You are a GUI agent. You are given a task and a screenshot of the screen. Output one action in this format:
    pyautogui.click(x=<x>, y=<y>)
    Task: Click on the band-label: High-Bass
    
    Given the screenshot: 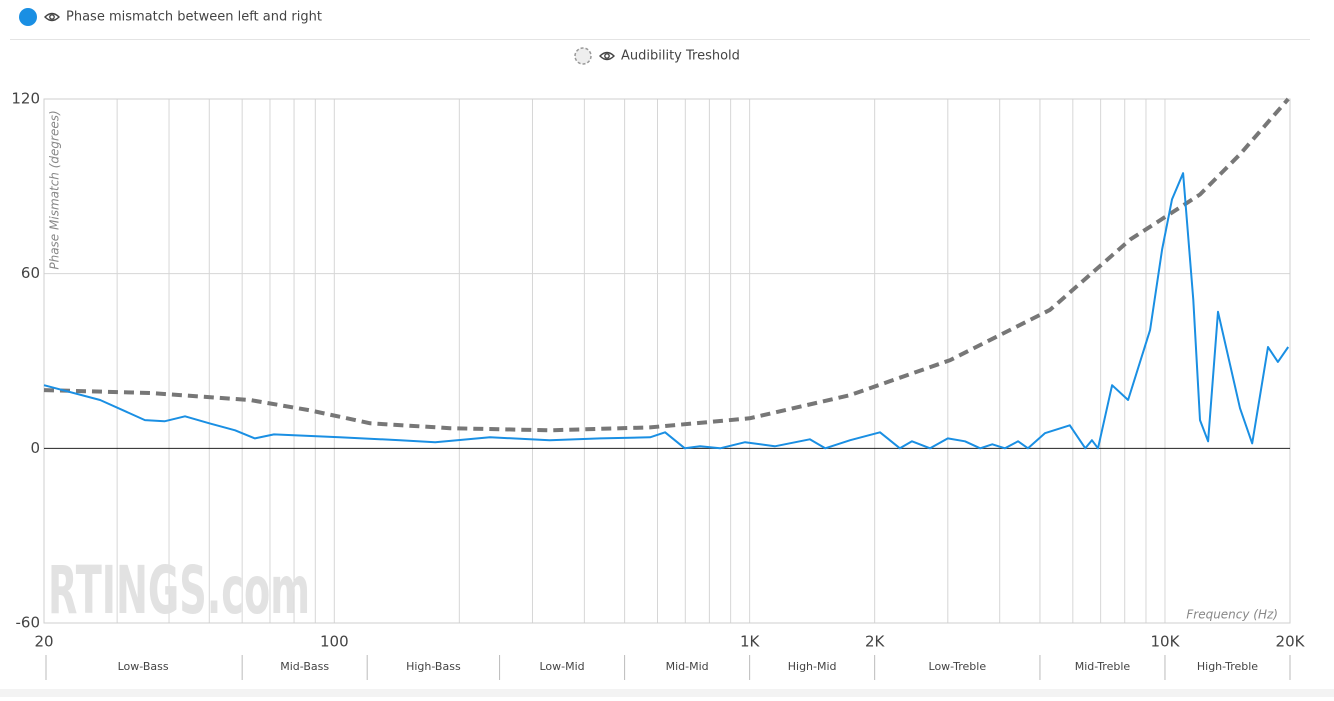 What is the action you would take?
    pyautogui.click(x=433, y=666)
    